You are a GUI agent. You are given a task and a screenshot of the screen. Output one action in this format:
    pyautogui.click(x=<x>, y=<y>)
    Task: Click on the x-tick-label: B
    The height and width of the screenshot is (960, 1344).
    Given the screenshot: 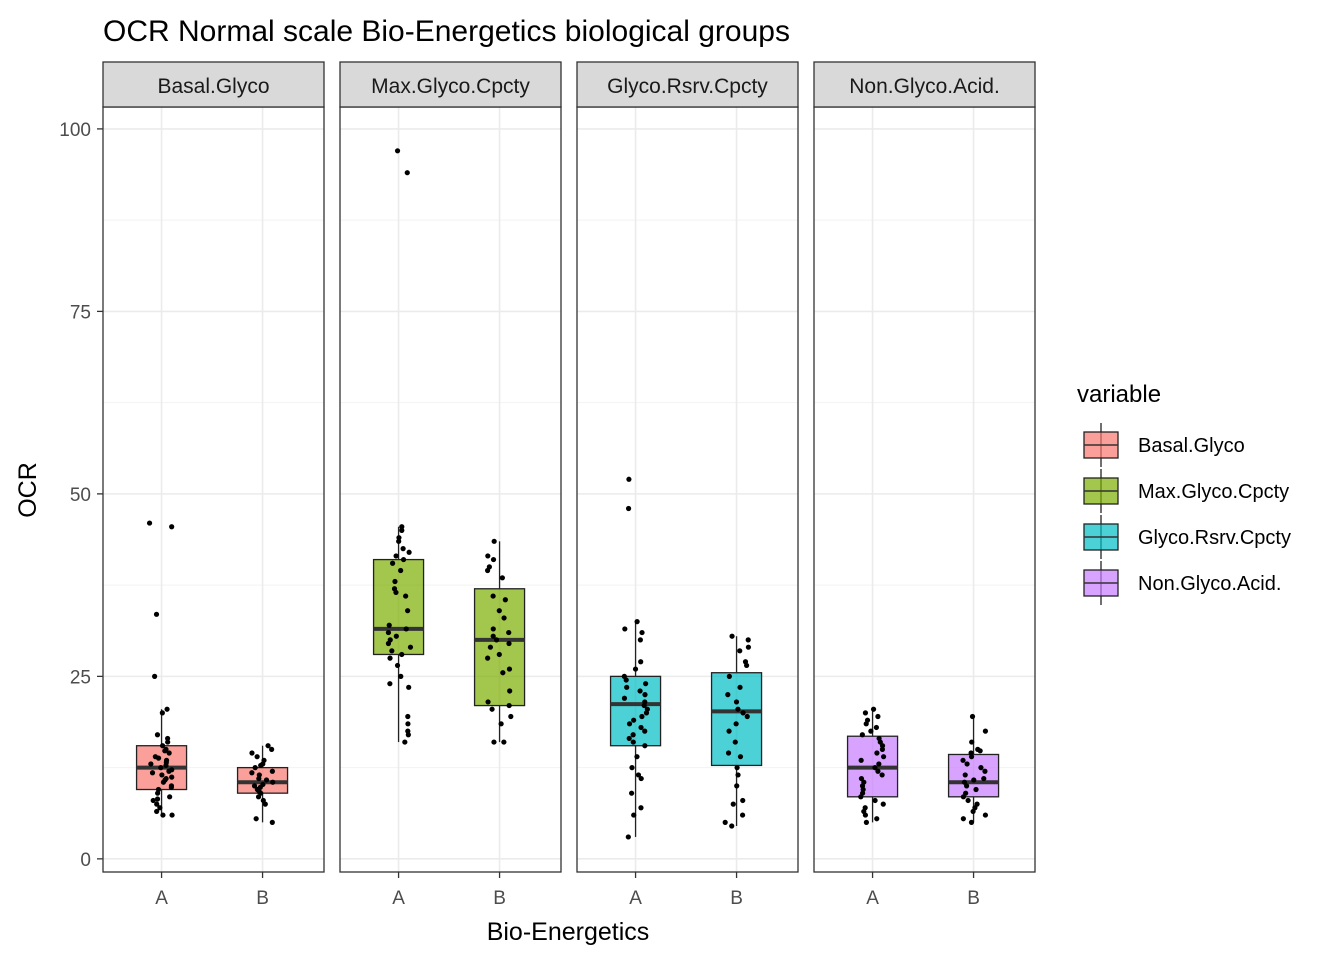 What is the action you would take?
    pyautogui.click(x=499, y=898)
    